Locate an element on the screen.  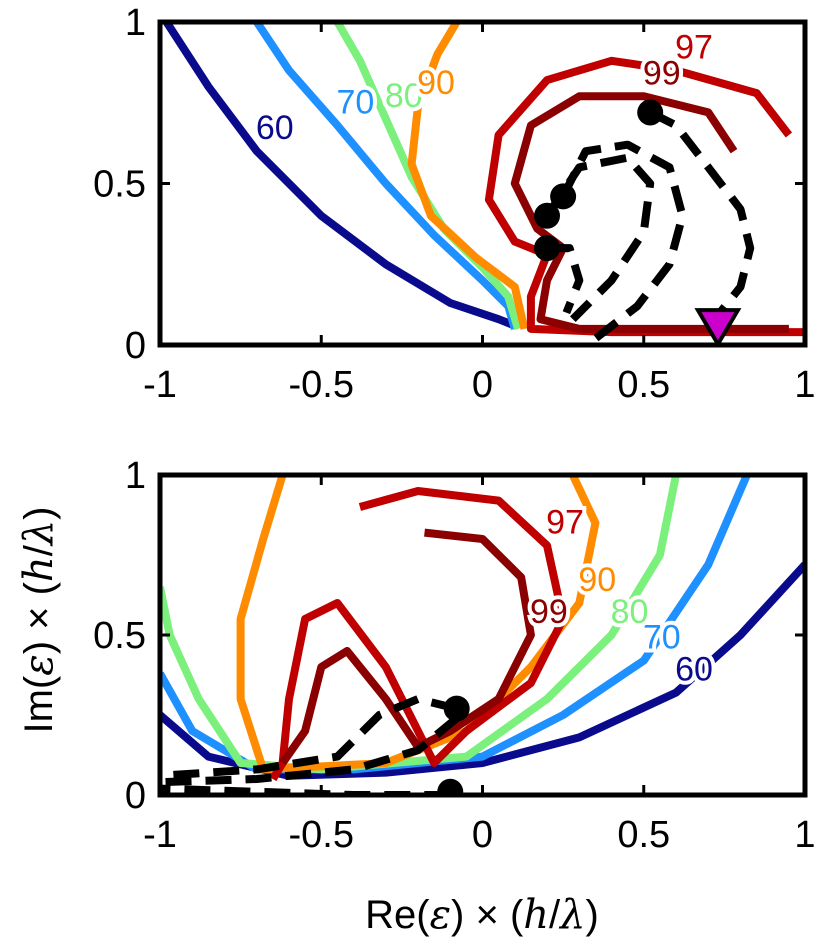
top-y-tick-label-2: 1 is located at coordinates (135, 23).